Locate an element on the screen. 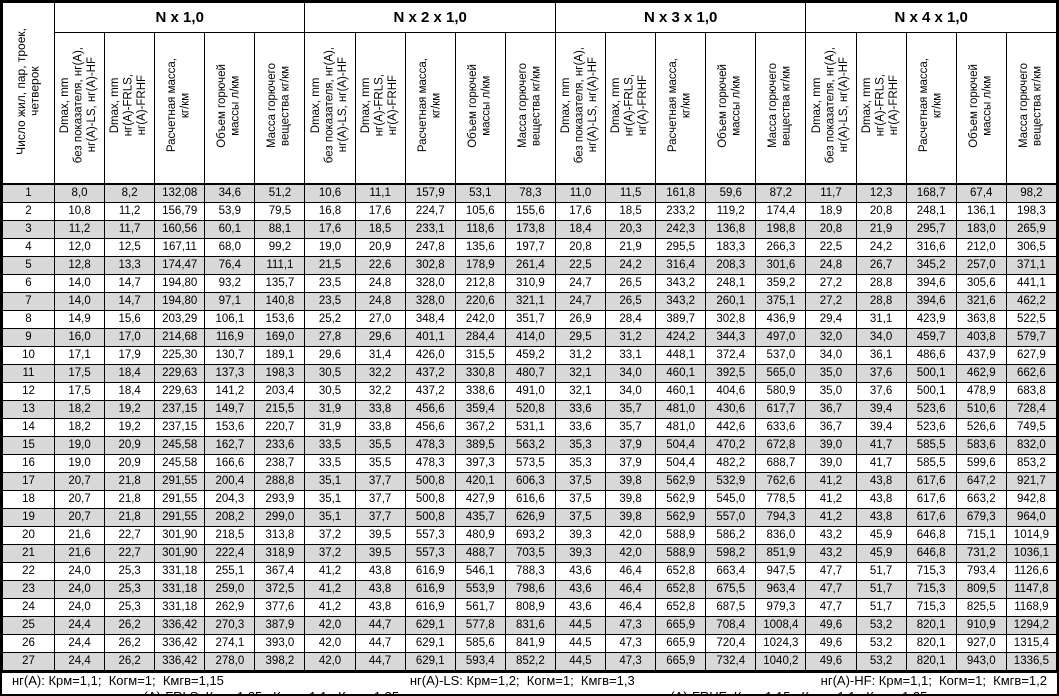 Image resolution: width=1059 pixels, height=696 pixels. table-cell: 87,2 is located at coordinates (781, 193).